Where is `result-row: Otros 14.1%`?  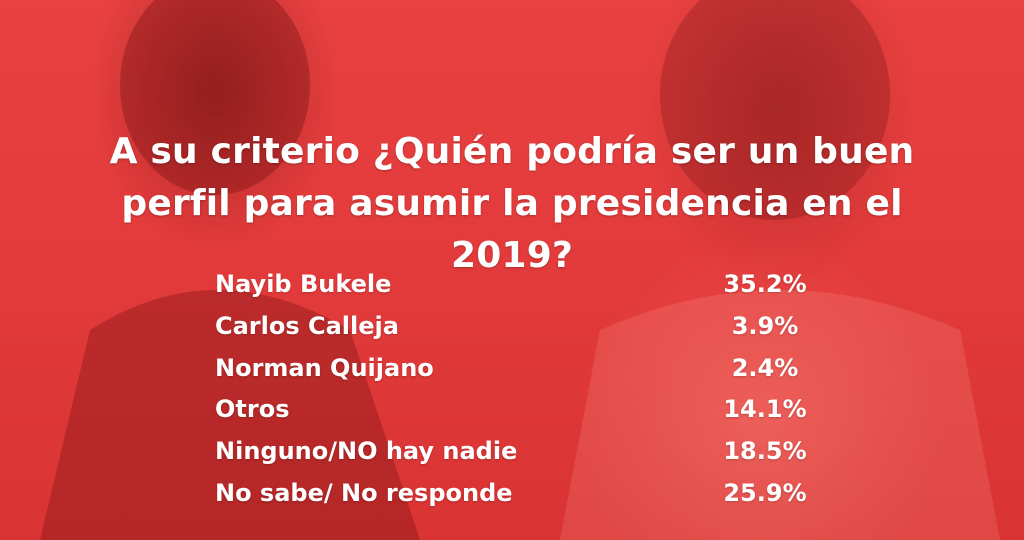 result-row: Otros 14.1% is located at coordinates (535, 412).